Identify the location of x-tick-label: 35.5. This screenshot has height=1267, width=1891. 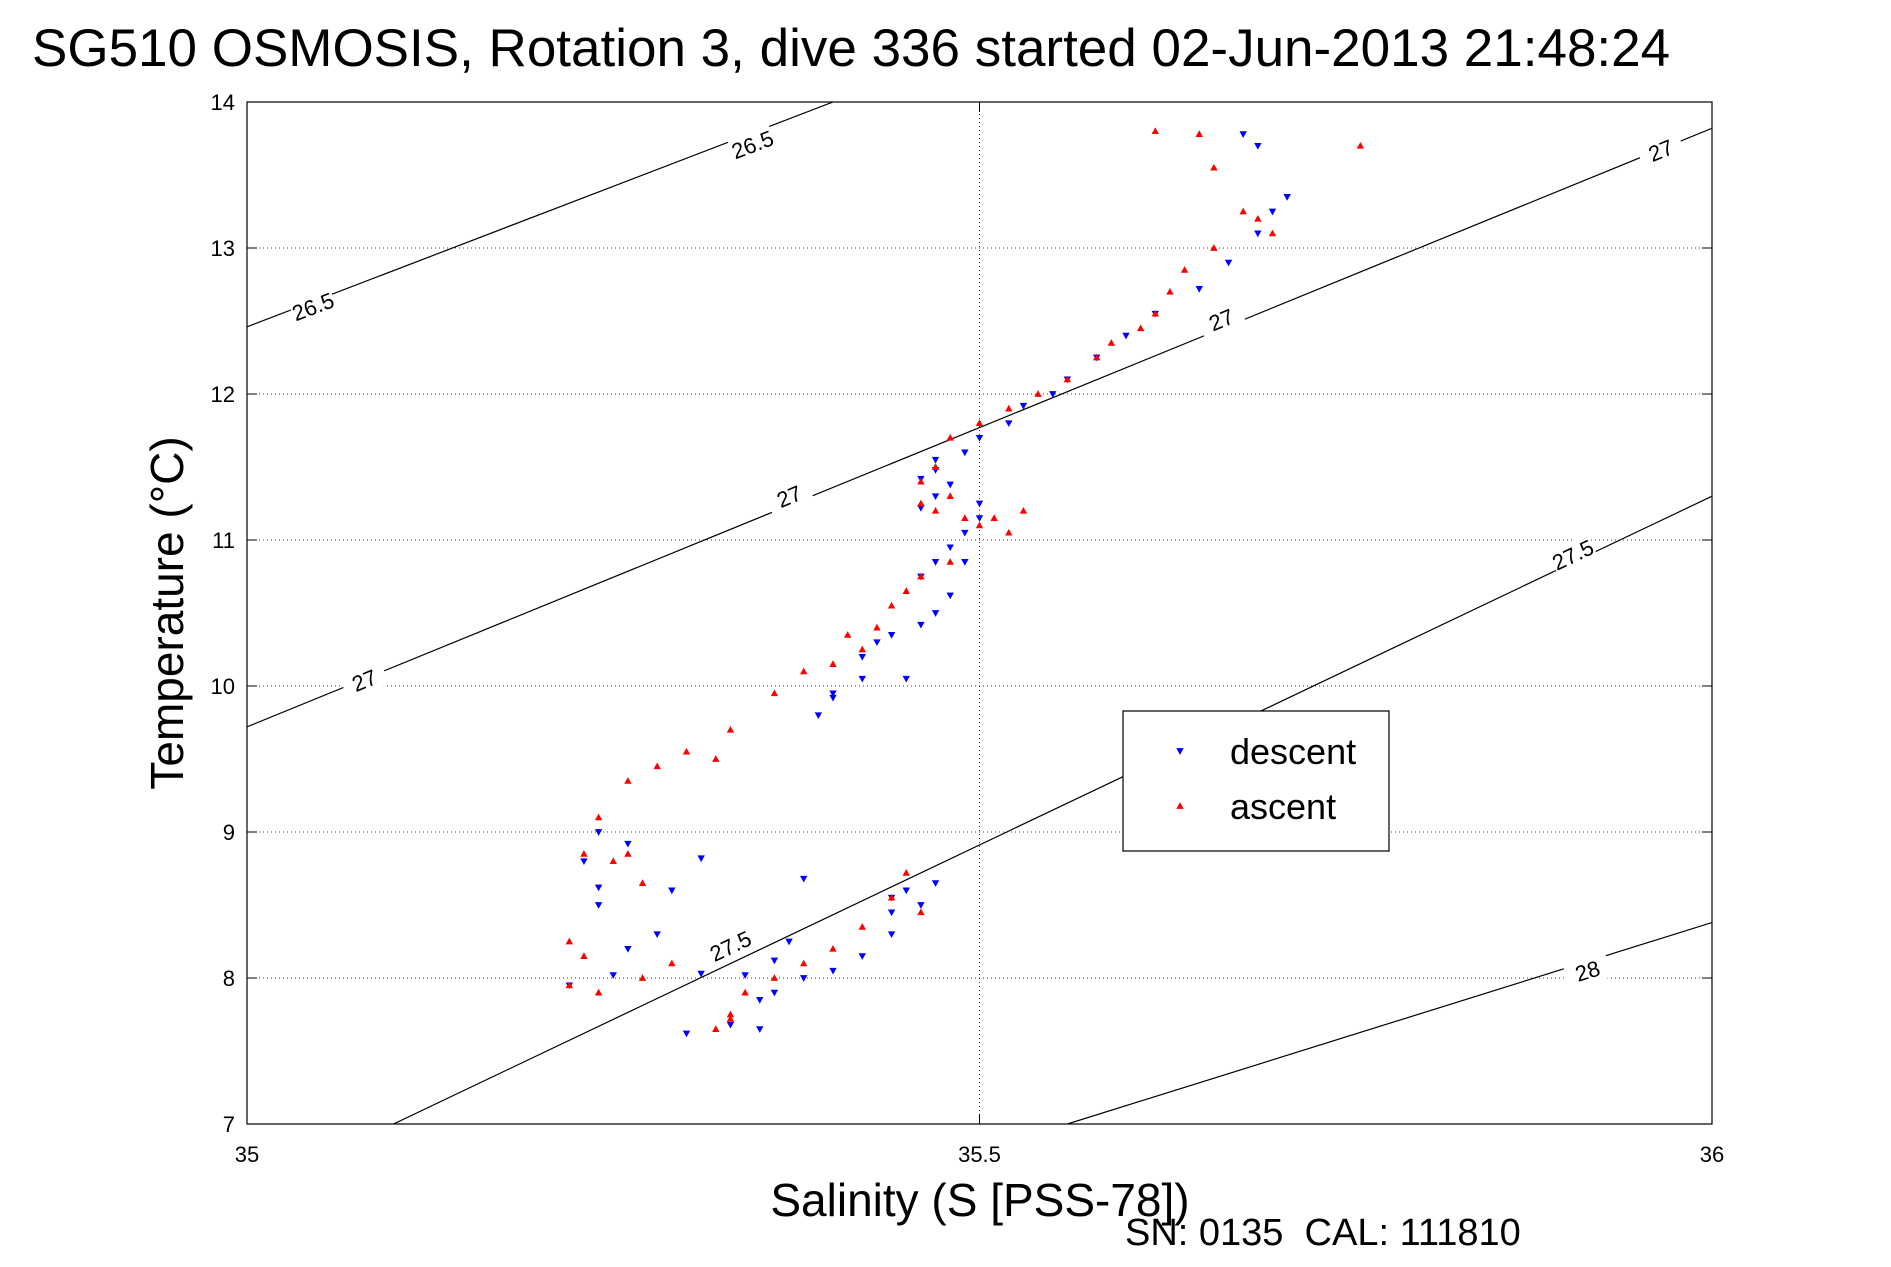
(979, 1154).